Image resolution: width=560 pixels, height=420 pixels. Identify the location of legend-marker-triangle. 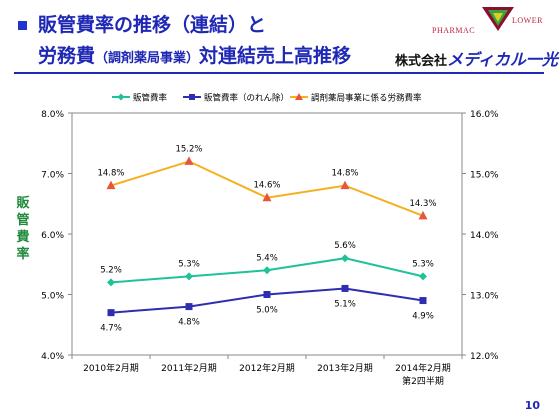
(299, 96).